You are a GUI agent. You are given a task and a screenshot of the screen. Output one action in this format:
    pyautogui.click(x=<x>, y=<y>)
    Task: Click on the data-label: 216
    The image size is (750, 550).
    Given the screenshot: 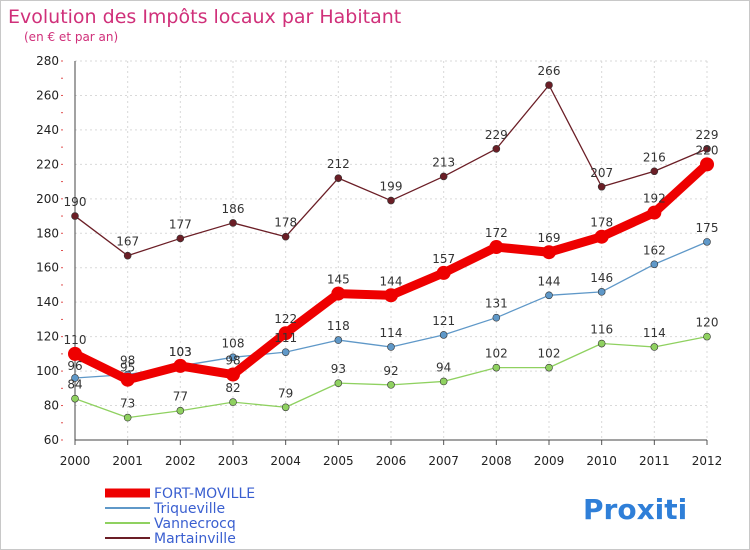 What is the action you would take?
    pyautogui.click(x=654, y=157)
    